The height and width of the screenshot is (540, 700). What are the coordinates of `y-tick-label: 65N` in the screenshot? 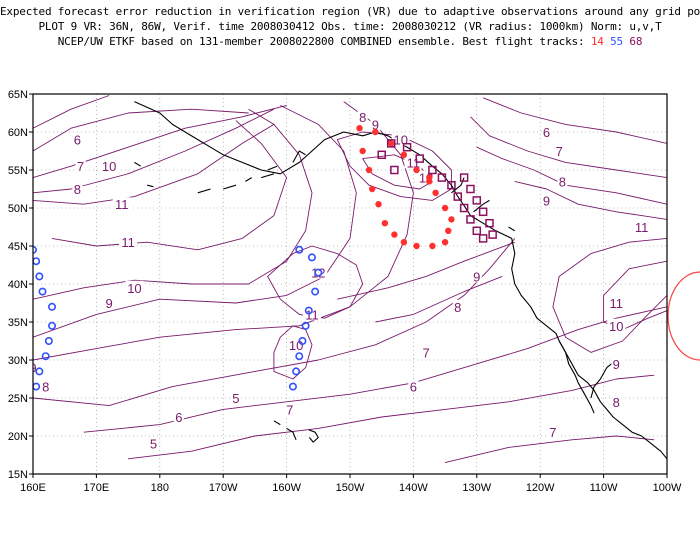 It's located at (18, 95).